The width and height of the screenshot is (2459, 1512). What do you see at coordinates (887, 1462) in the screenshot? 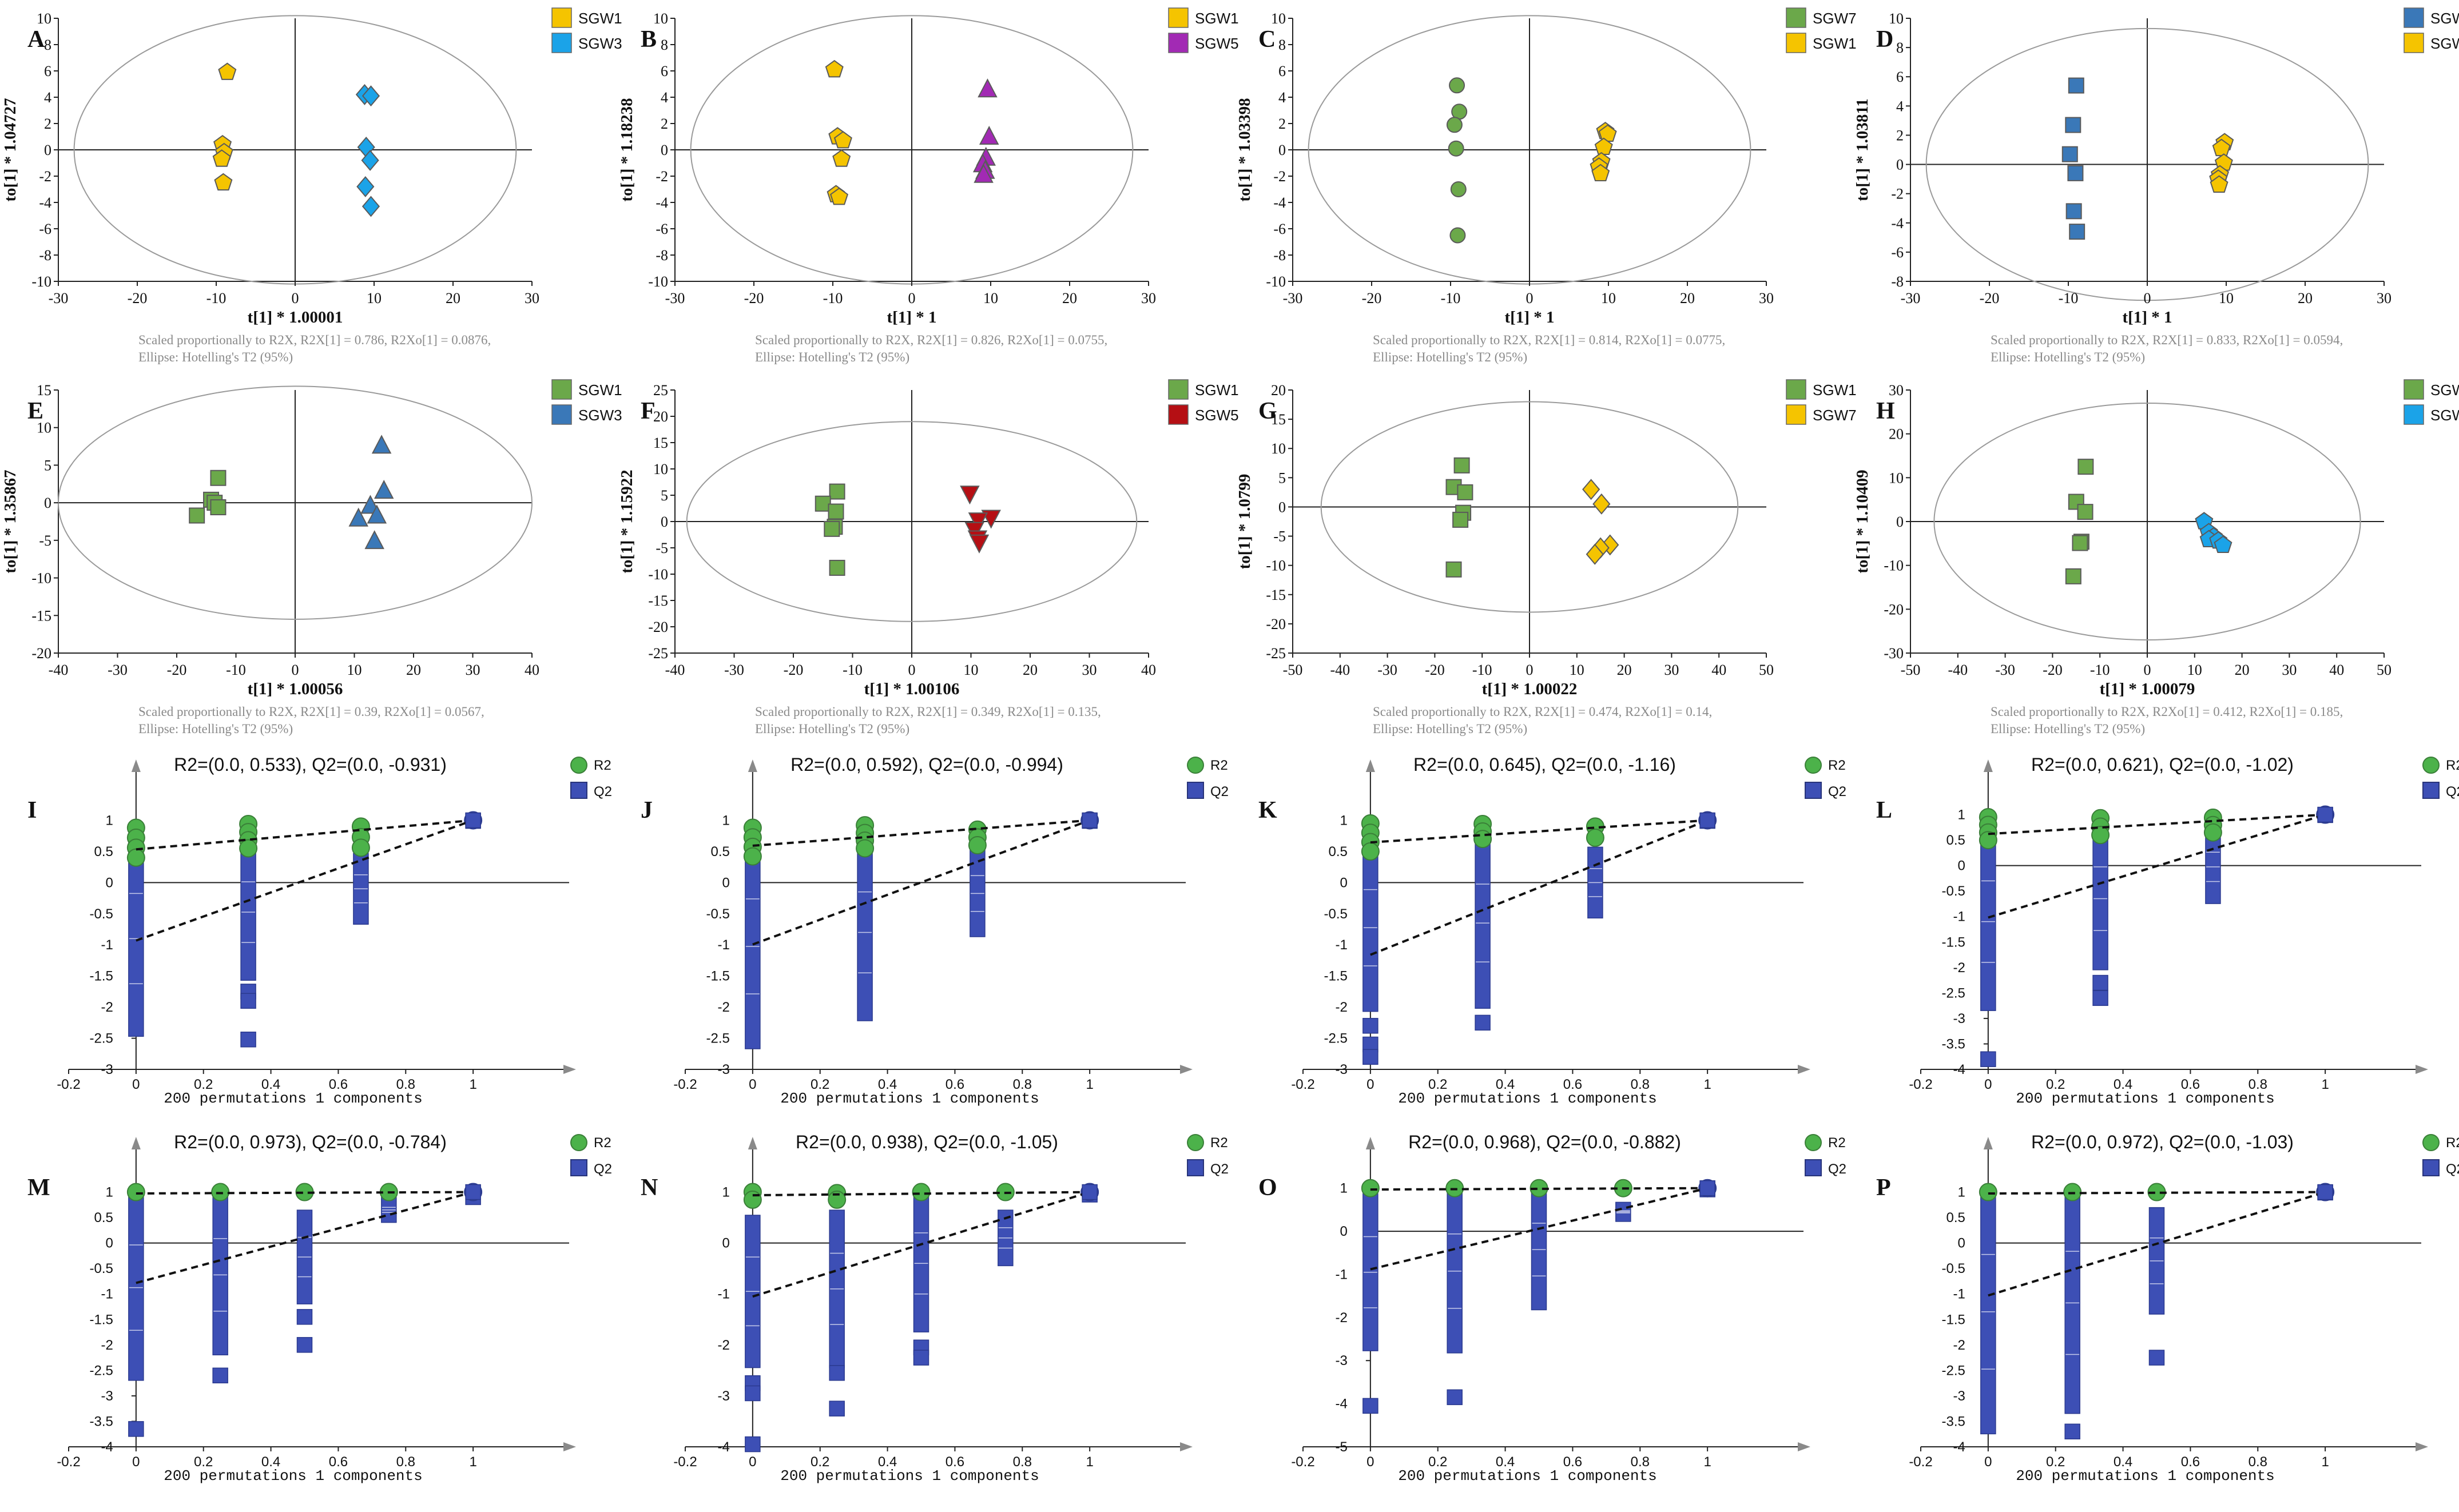
I see `x-tick-label: 0.4` at bounding box center [887, 1462].